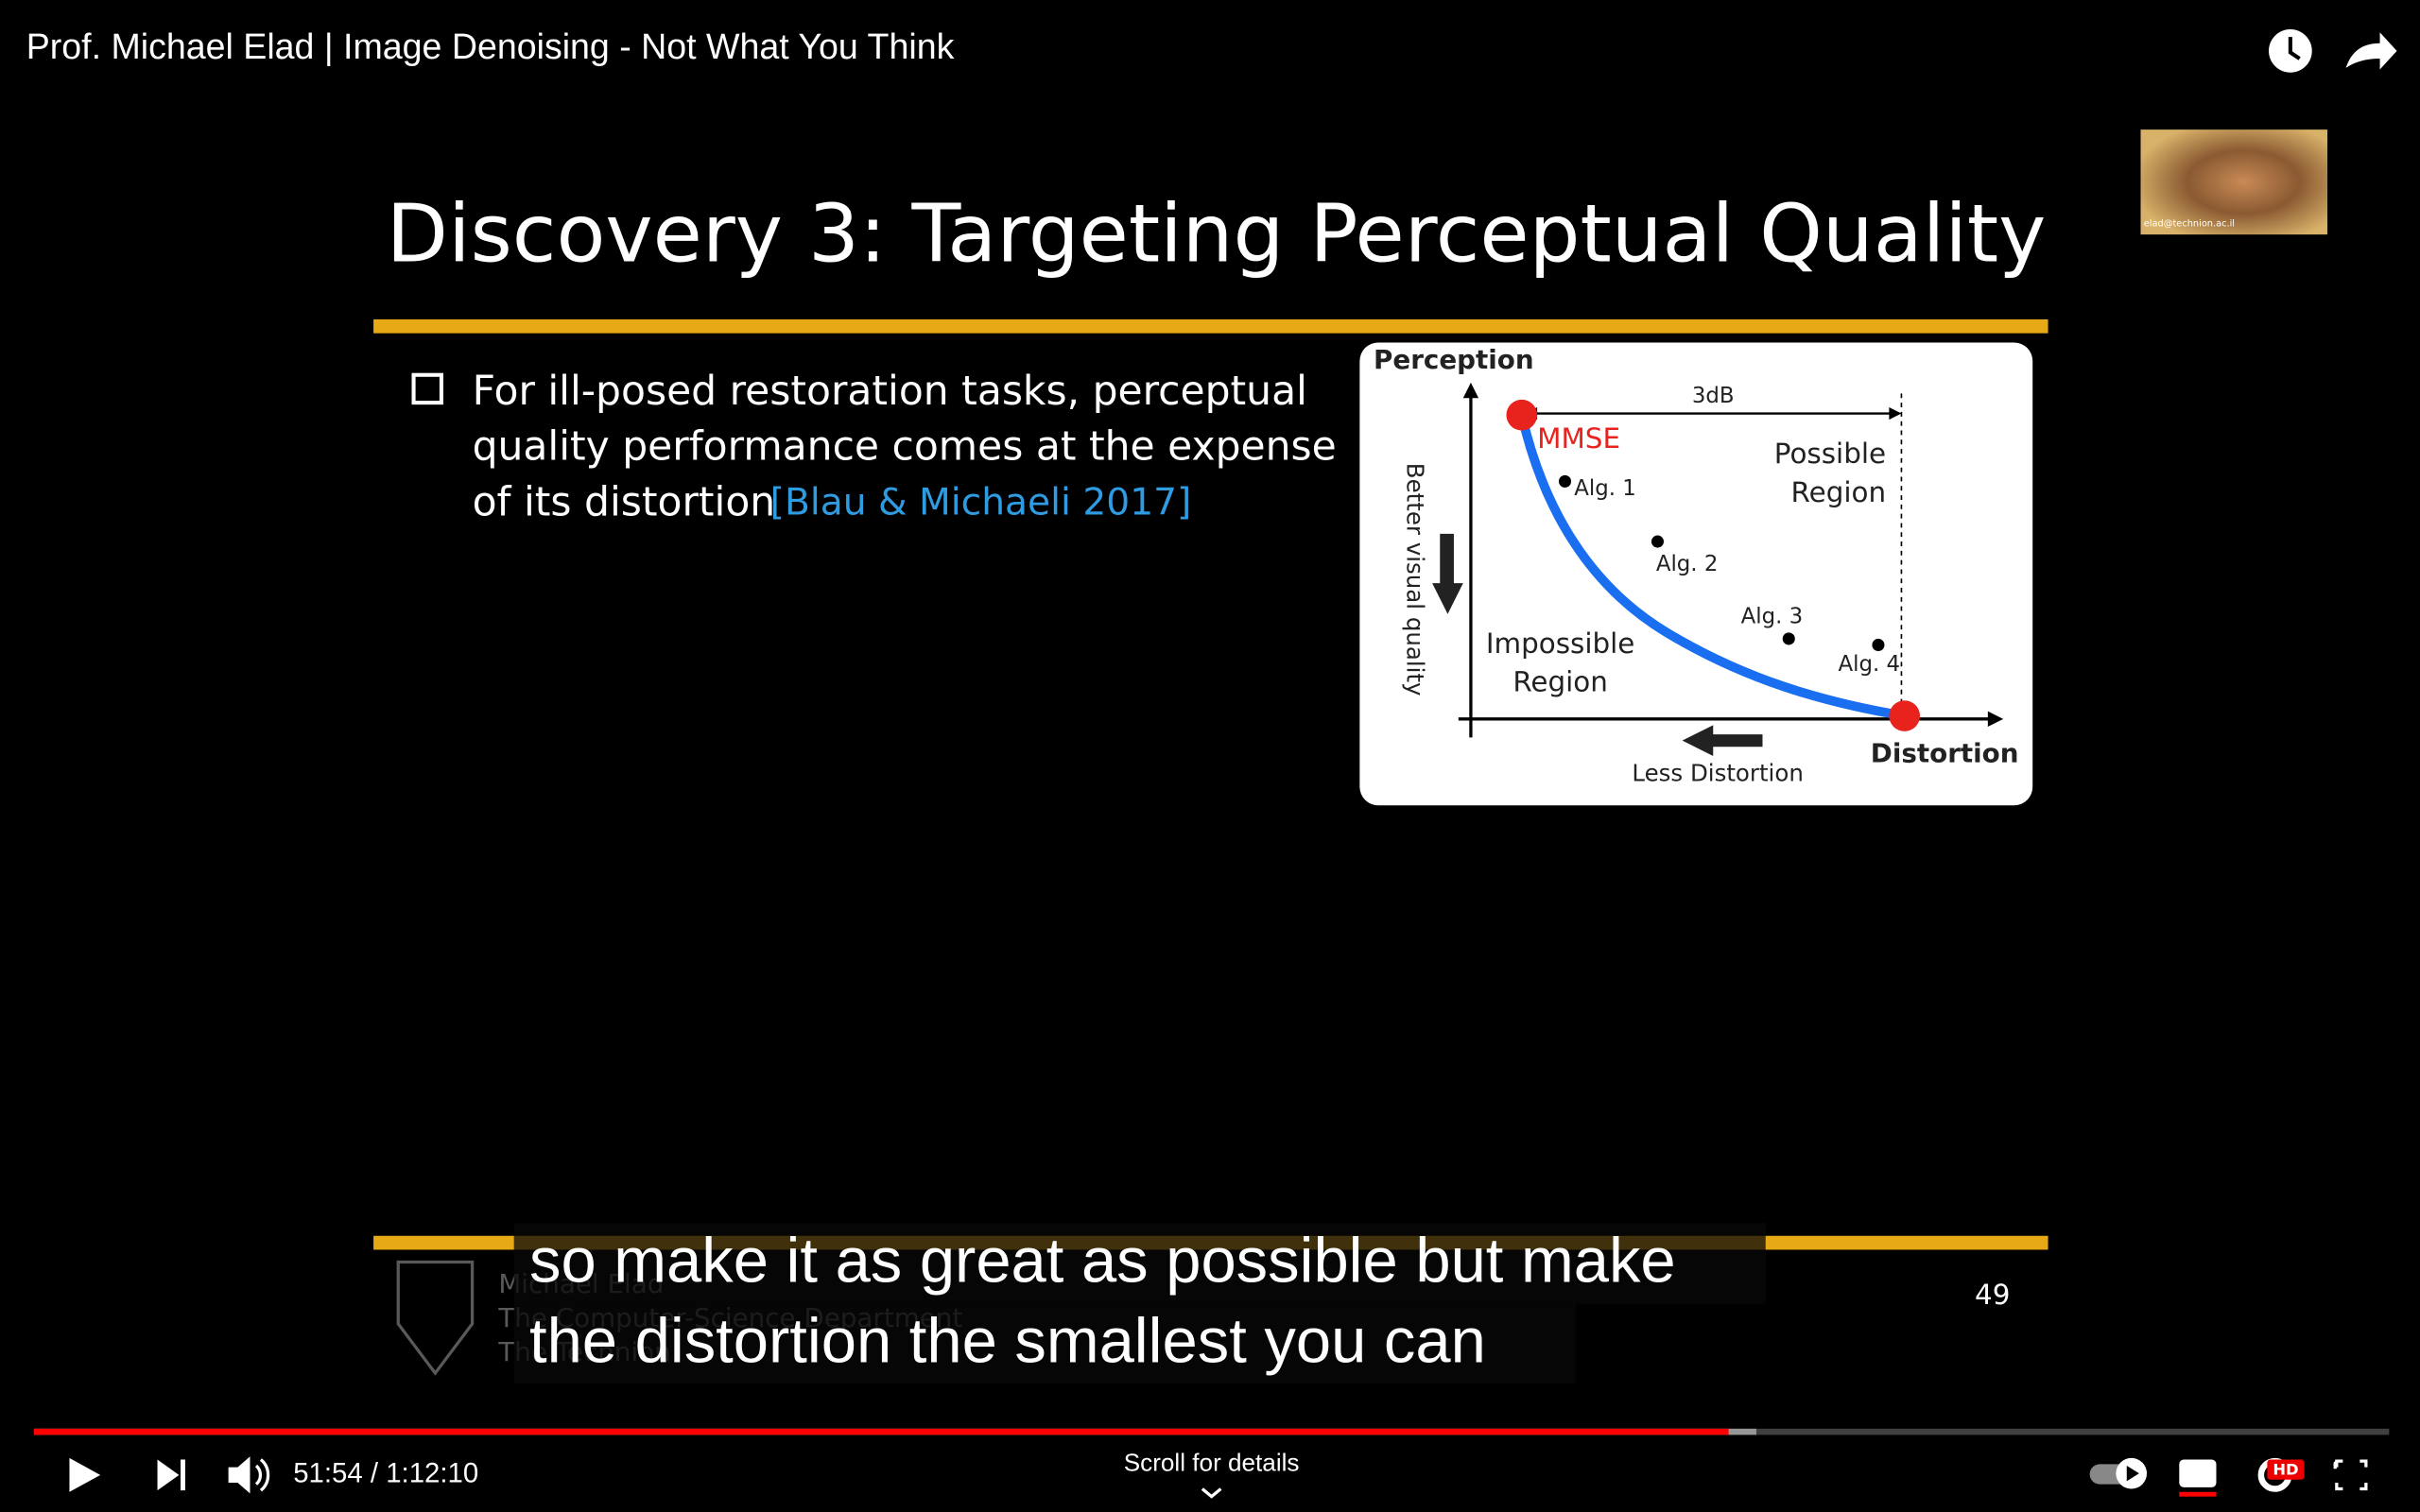 The height and width of the screenshot is (1512, 2420). Describe the element at coordinates (1578, 438) in the screenshot. I see `mmse-label: MMSE` at that location.